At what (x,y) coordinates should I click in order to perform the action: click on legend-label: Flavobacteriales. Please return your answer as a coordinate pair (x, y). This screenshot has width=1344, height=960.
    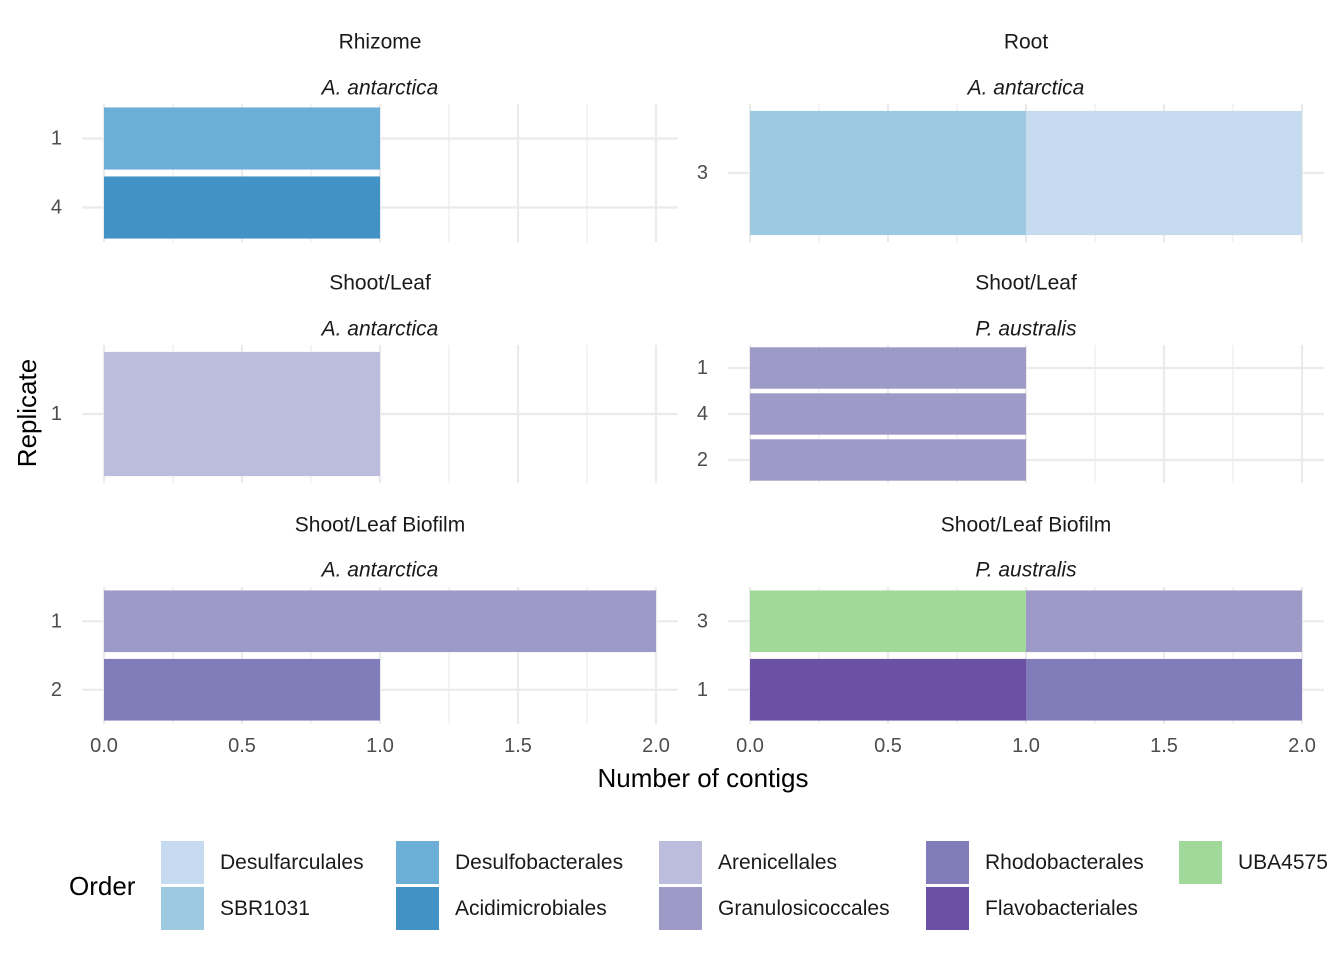
    Looking at the image, I should click on (1061, 908).